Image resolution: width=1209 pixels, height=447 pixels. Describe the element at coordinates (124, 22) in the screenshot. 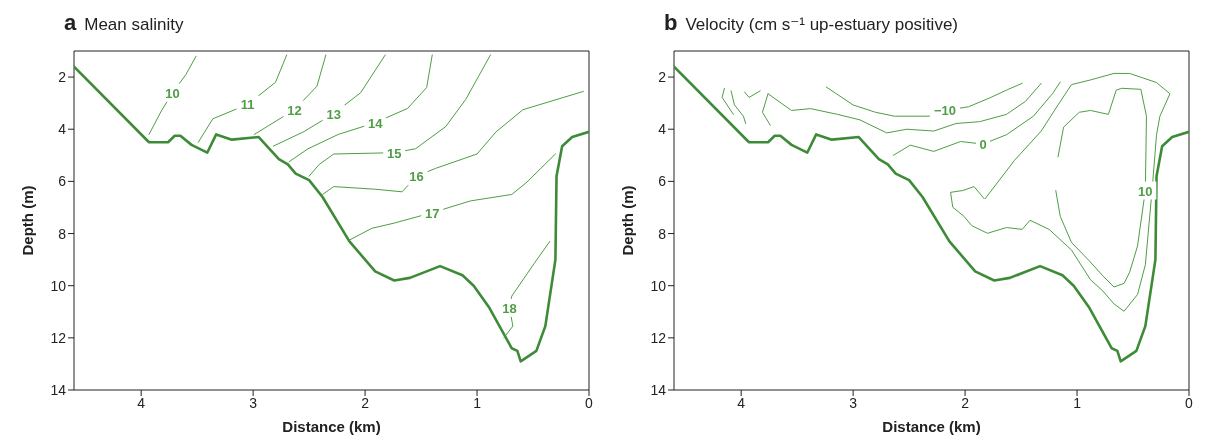

I see `chart-title: a Mean salinity` at that location.